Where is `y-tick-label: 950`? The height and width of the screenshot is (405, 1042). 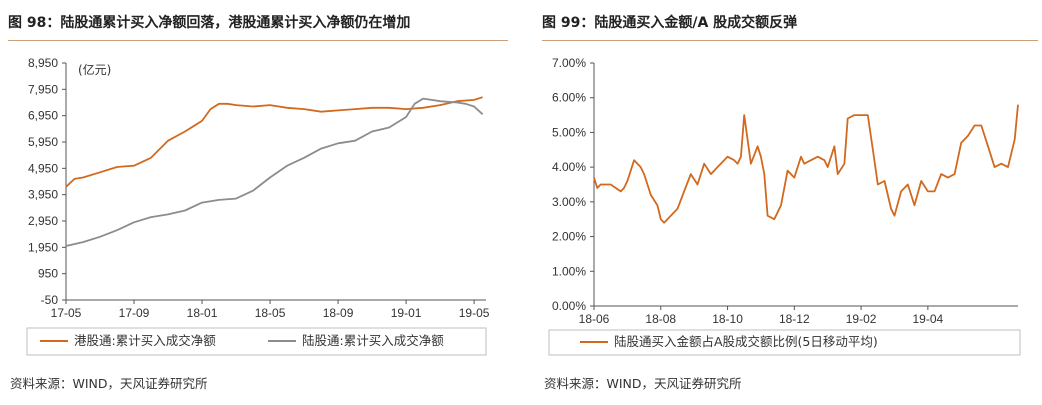 y-tick-label: 950 is located at coordinates (48, 274).